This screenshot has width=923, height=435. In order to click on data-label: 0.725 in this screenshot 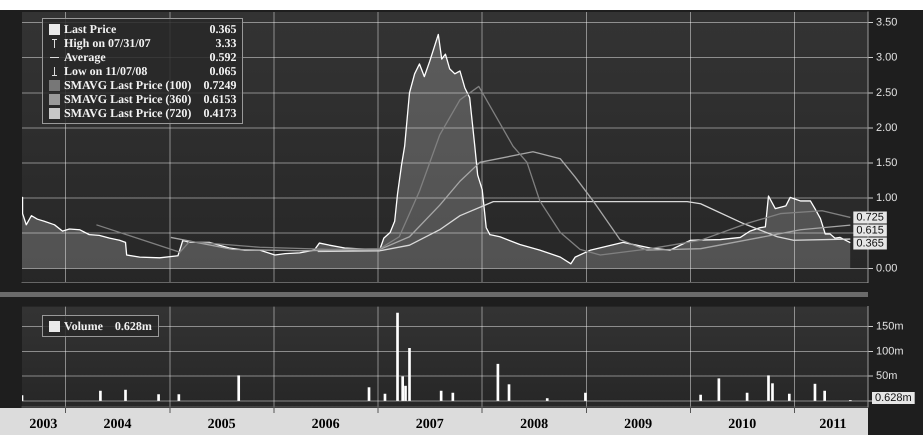, I will do `click(870, 217)`.